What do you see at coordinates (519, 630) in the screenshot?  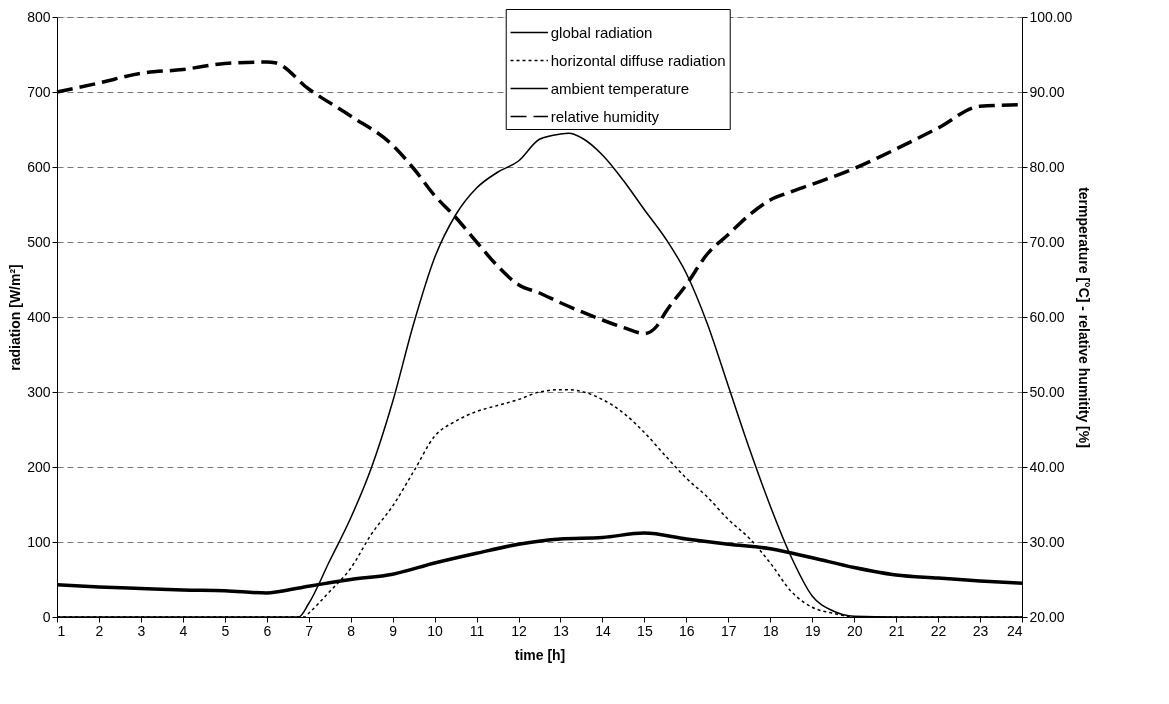 I see `x-tick-label: 12` at bounding box center [519, 630].